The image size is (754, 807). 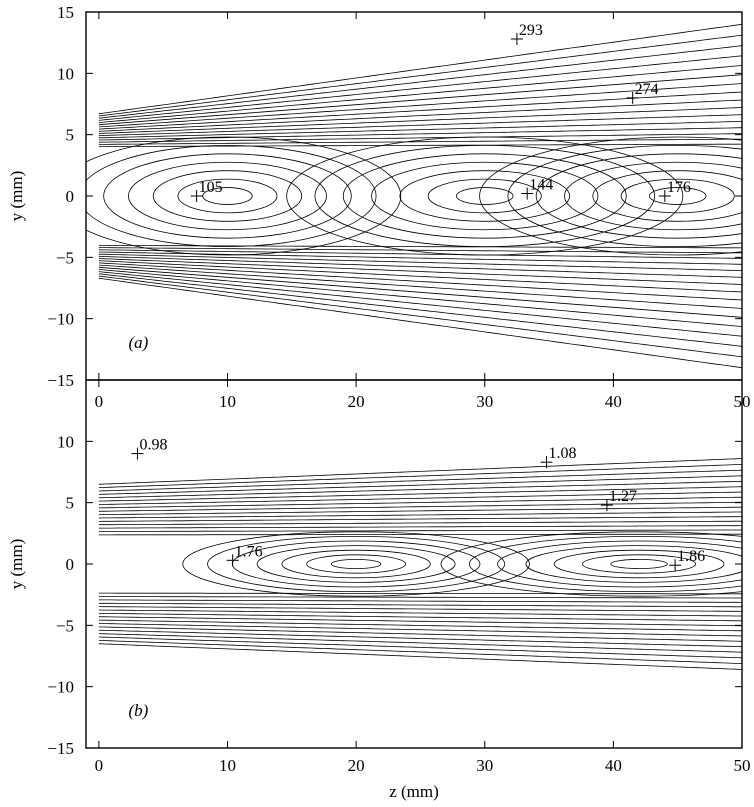 I want to click on x-tick-label: 20, so click(x=356, y=765).